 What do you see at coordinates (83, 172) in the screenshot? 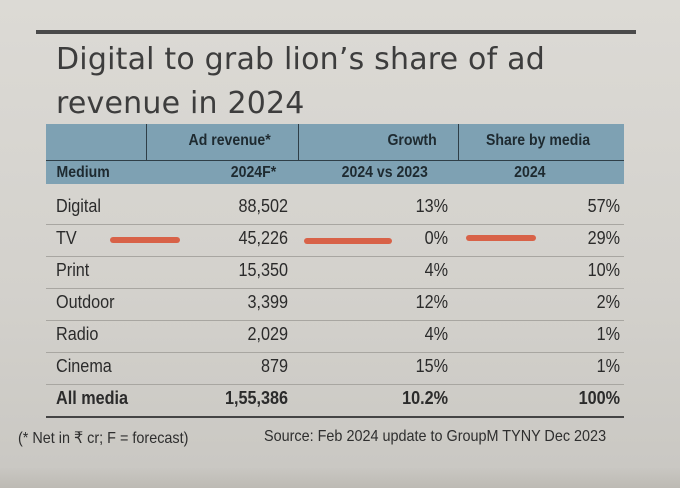
I see `header-medium: Medium` at bounding box center [83, 172].